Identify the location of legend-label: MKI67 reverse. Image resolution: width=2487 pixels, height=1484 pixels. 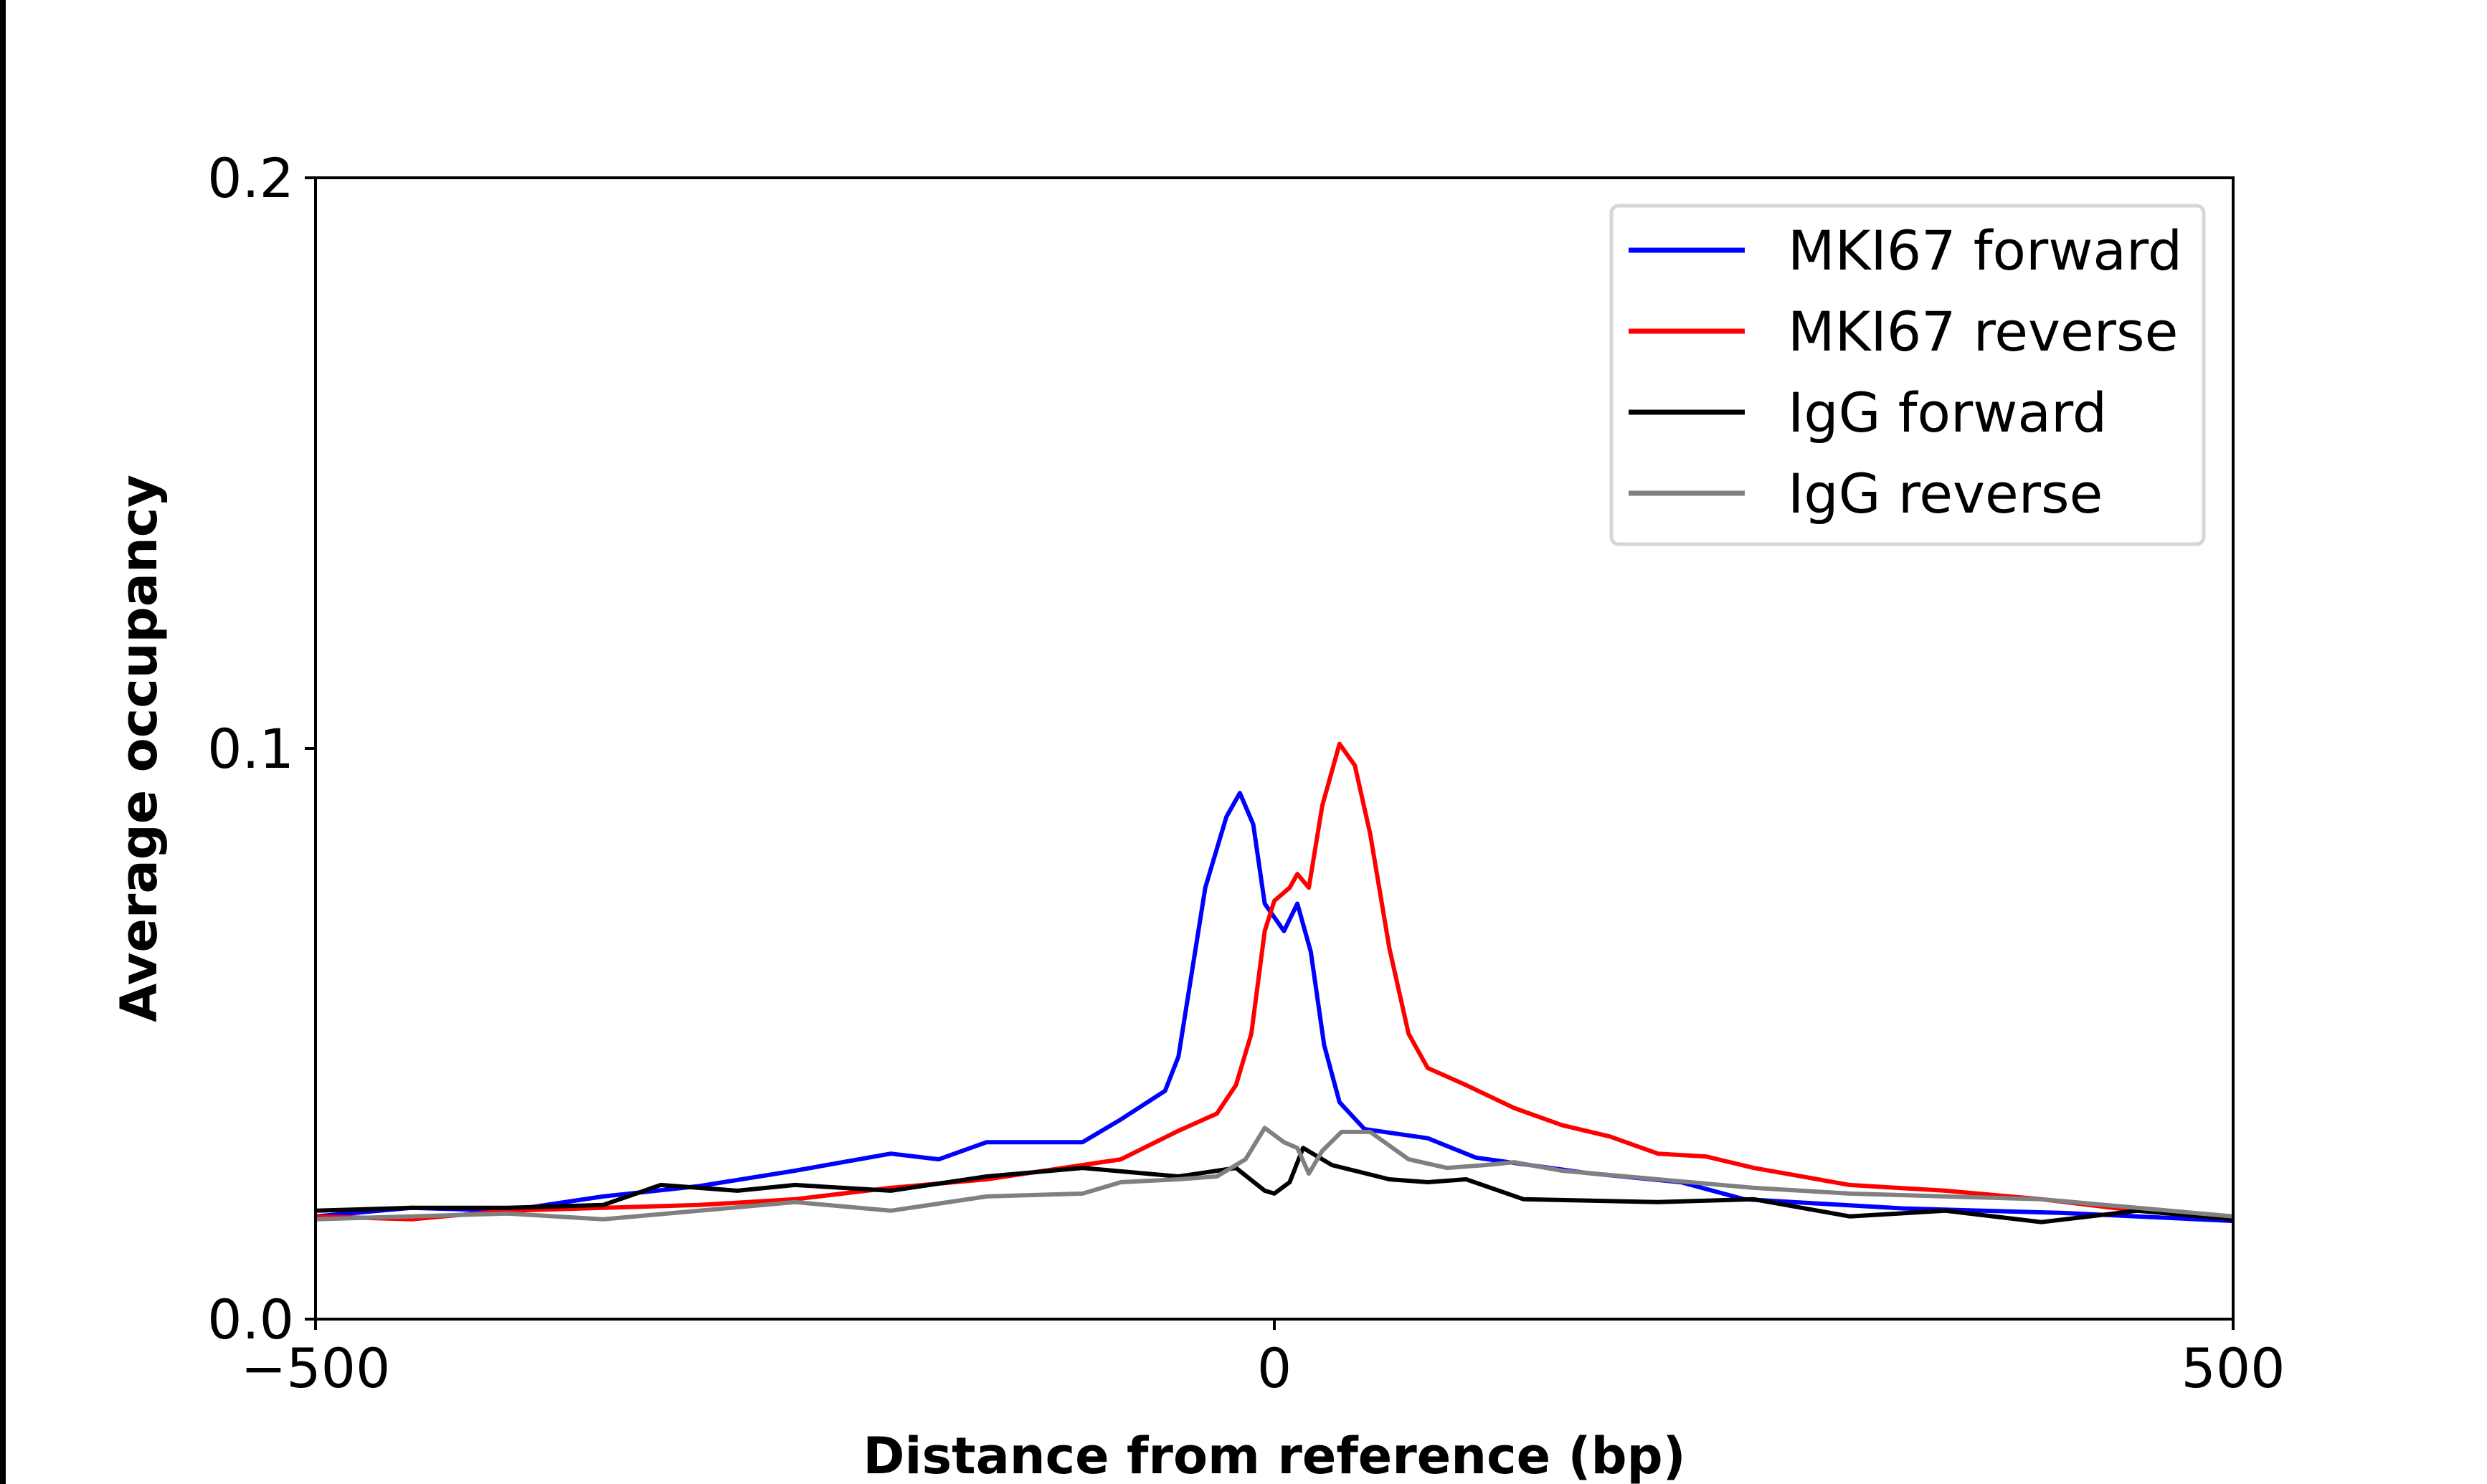
(1983, 332).